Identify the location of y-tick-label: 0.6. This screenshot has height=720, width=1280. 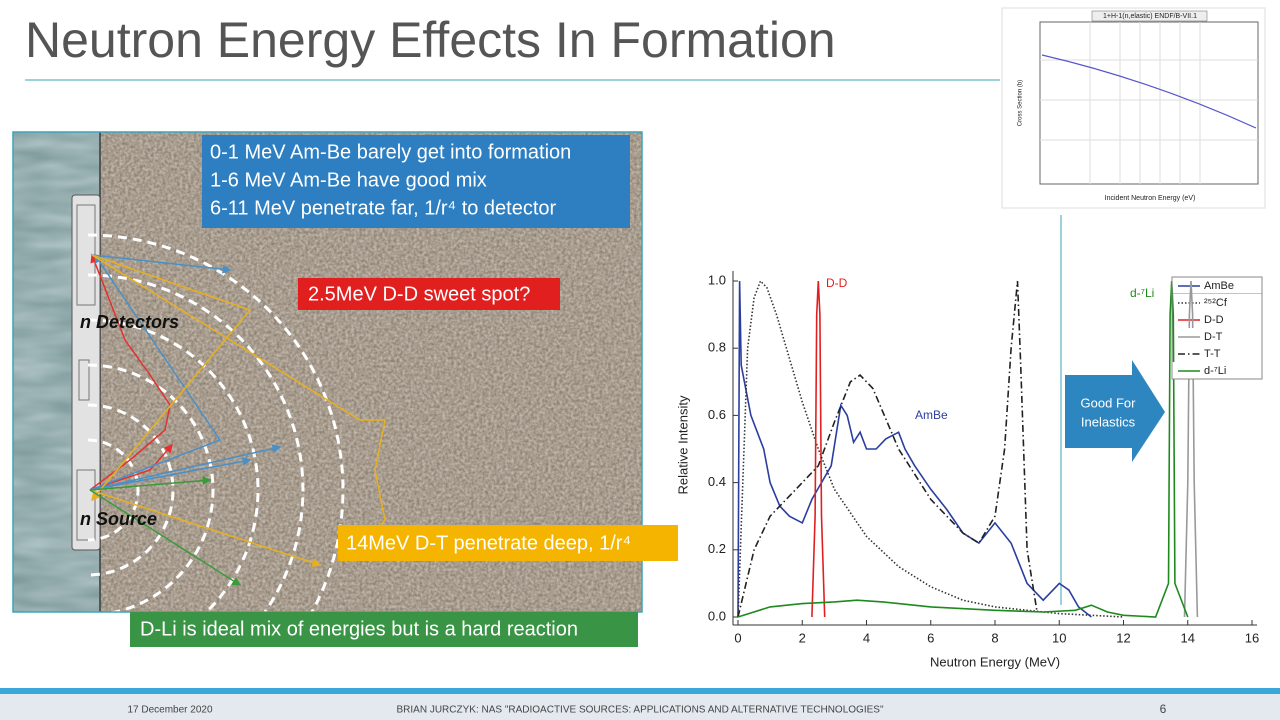
(717, 414).